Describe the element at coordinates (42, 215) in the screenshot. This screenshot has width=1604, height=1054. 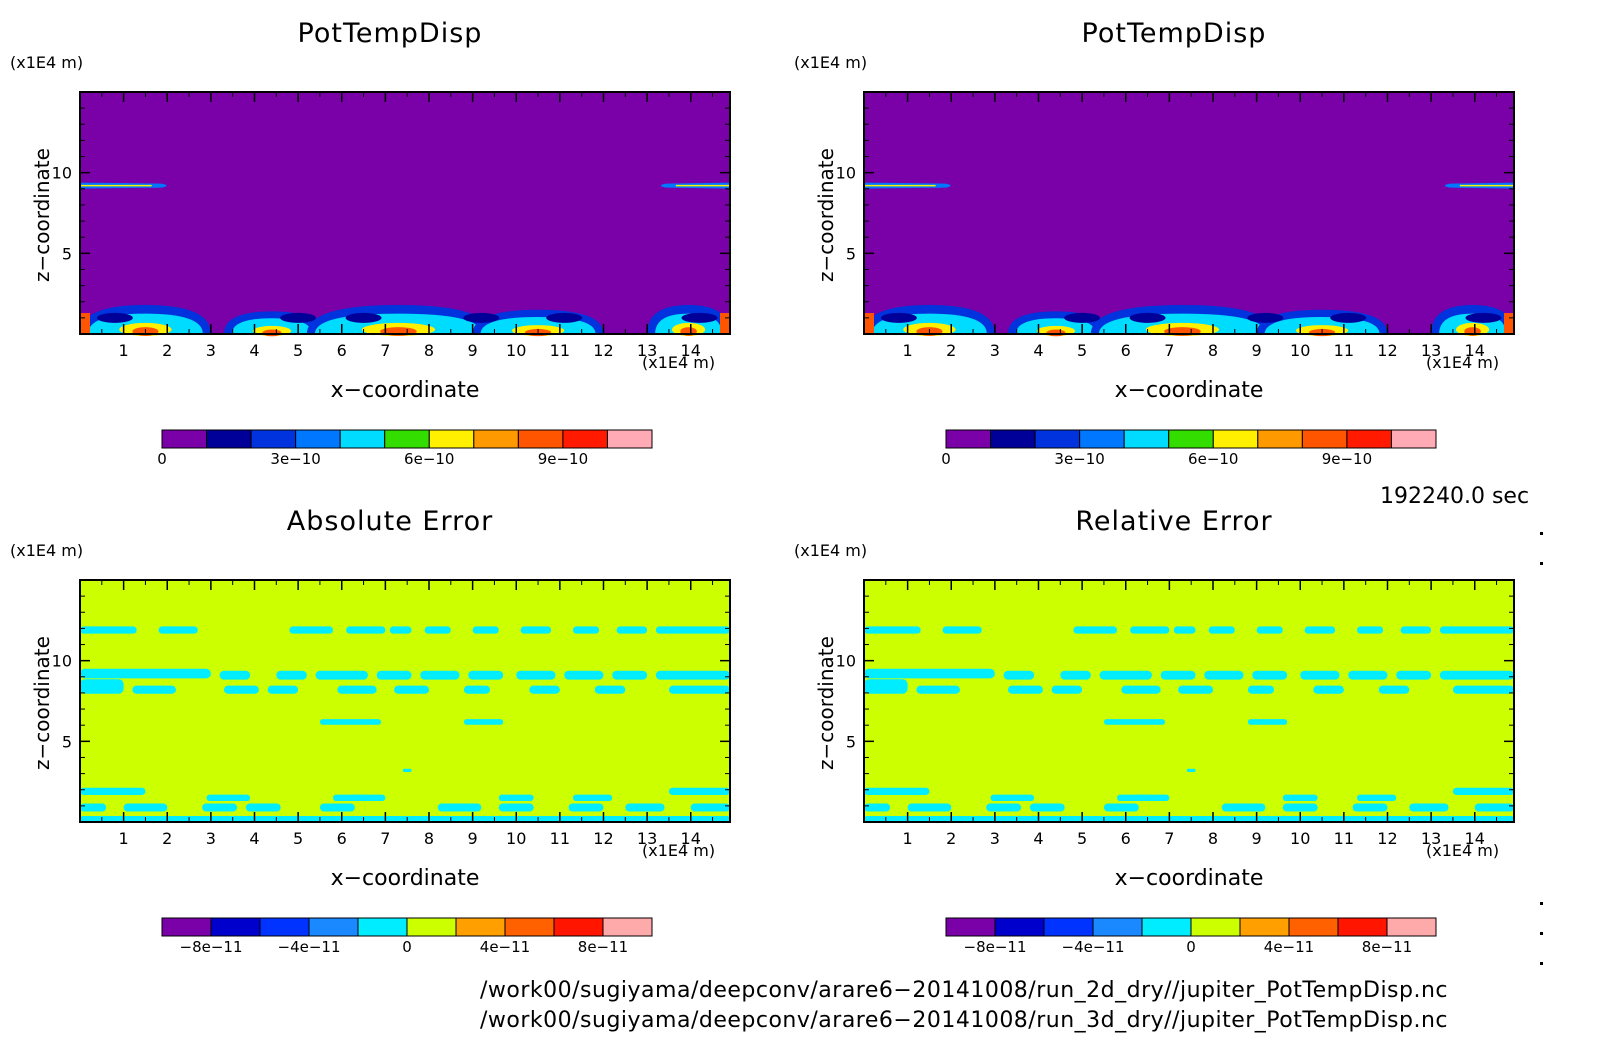
I see `y-axis-label: z−coordinate` at that location.